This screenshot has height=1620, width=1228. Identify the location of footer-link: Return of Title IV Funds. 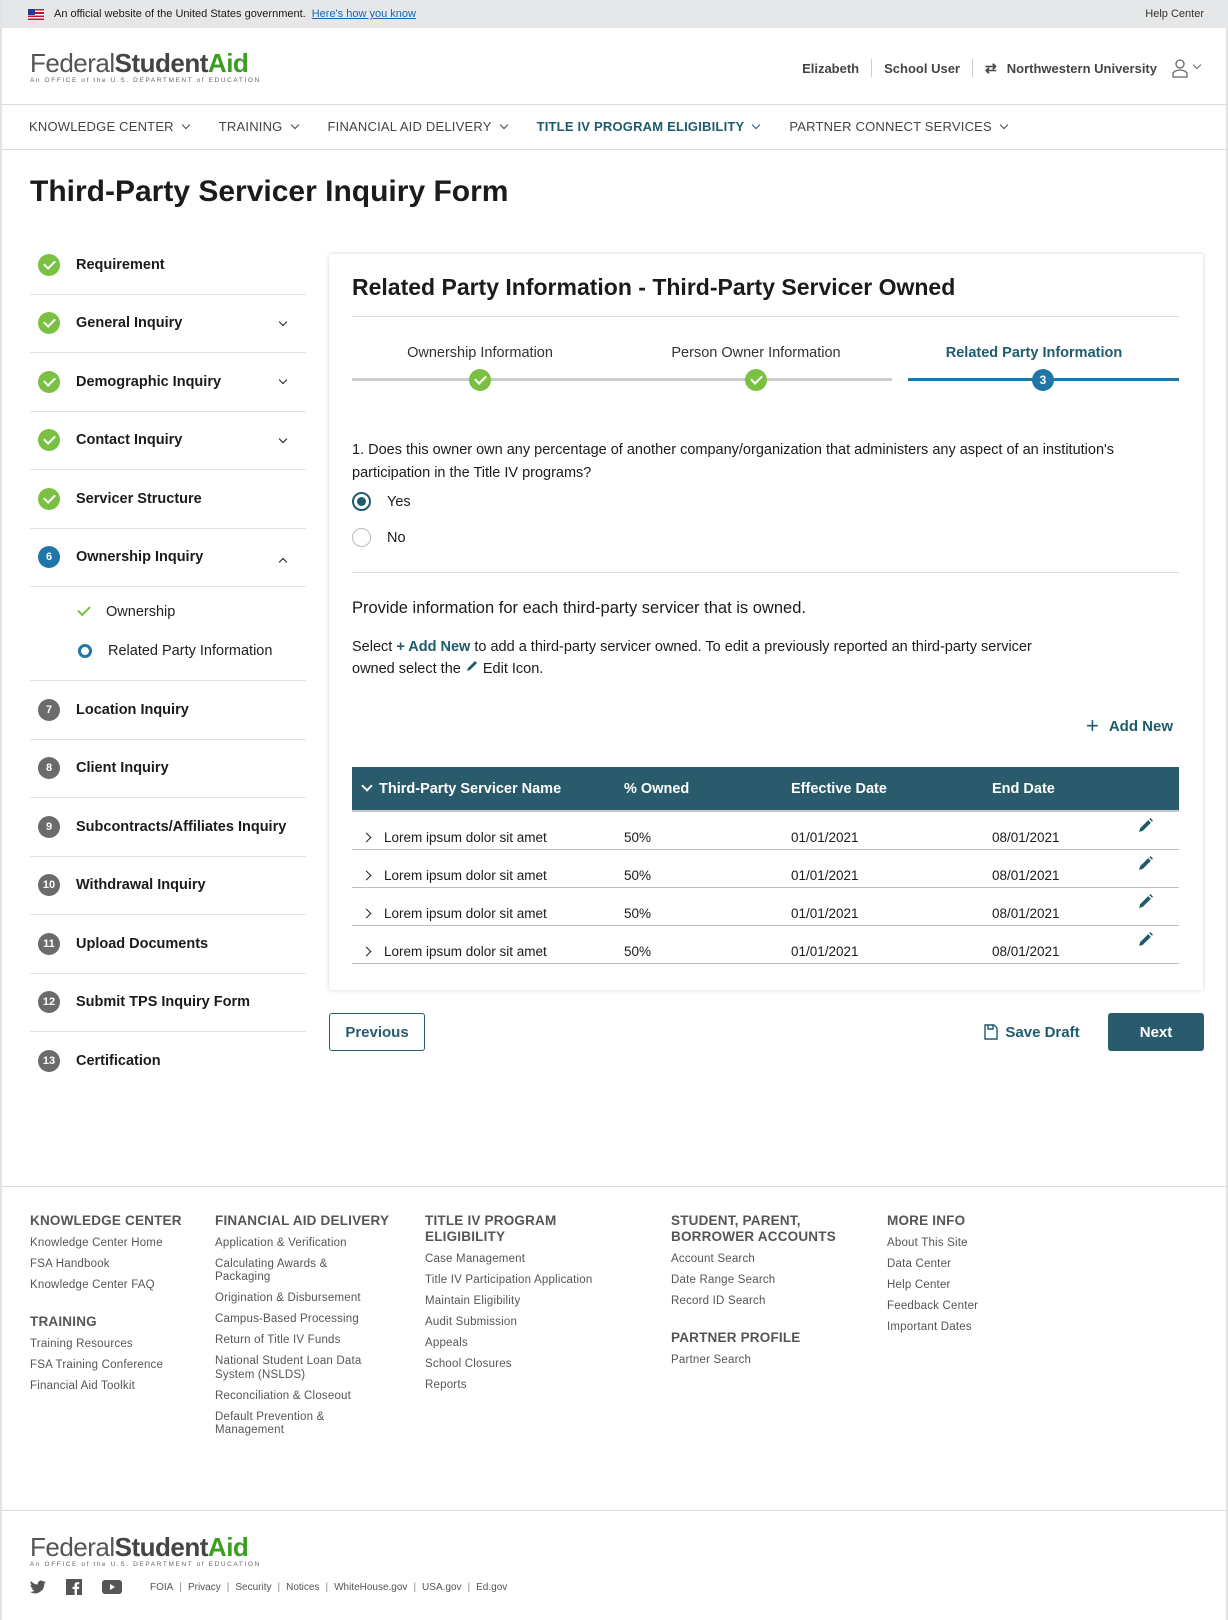
(278, 1340).